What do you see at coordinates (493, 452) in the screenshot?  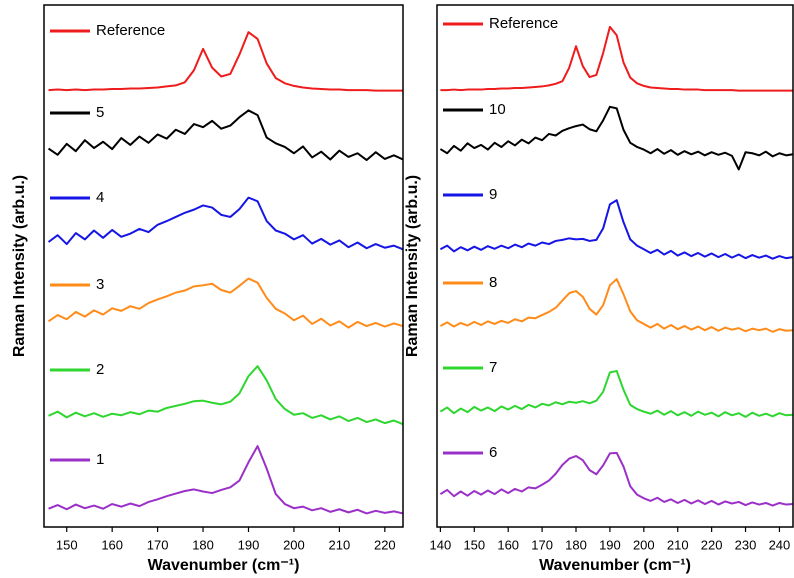 I see `legend-label: 6` at bounding box center [493, 452].